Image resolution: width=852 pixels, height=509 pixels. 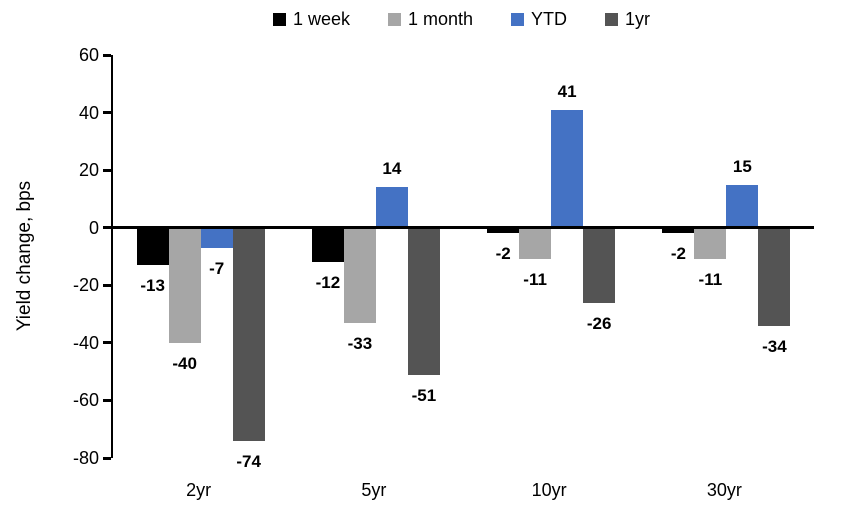 I want to click on y-tick-label: 60, so click(x=88, y=55).